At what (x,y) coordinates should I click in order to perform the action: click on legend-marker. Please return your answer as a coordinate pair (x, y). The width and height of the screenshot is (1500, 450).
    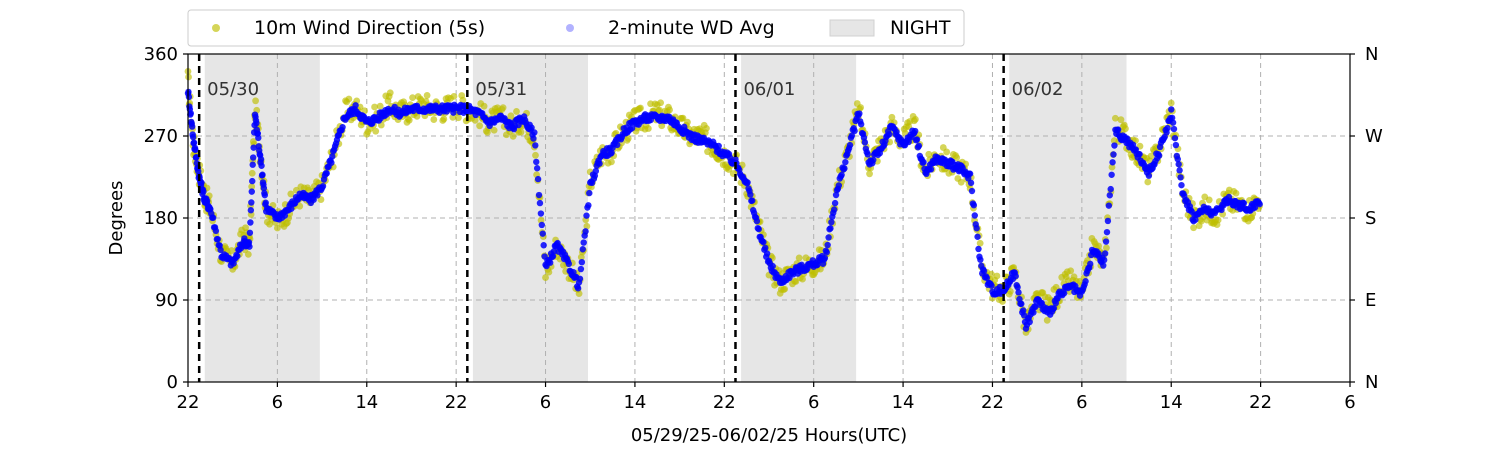
    Looking at the image, I should click on (216, 28).